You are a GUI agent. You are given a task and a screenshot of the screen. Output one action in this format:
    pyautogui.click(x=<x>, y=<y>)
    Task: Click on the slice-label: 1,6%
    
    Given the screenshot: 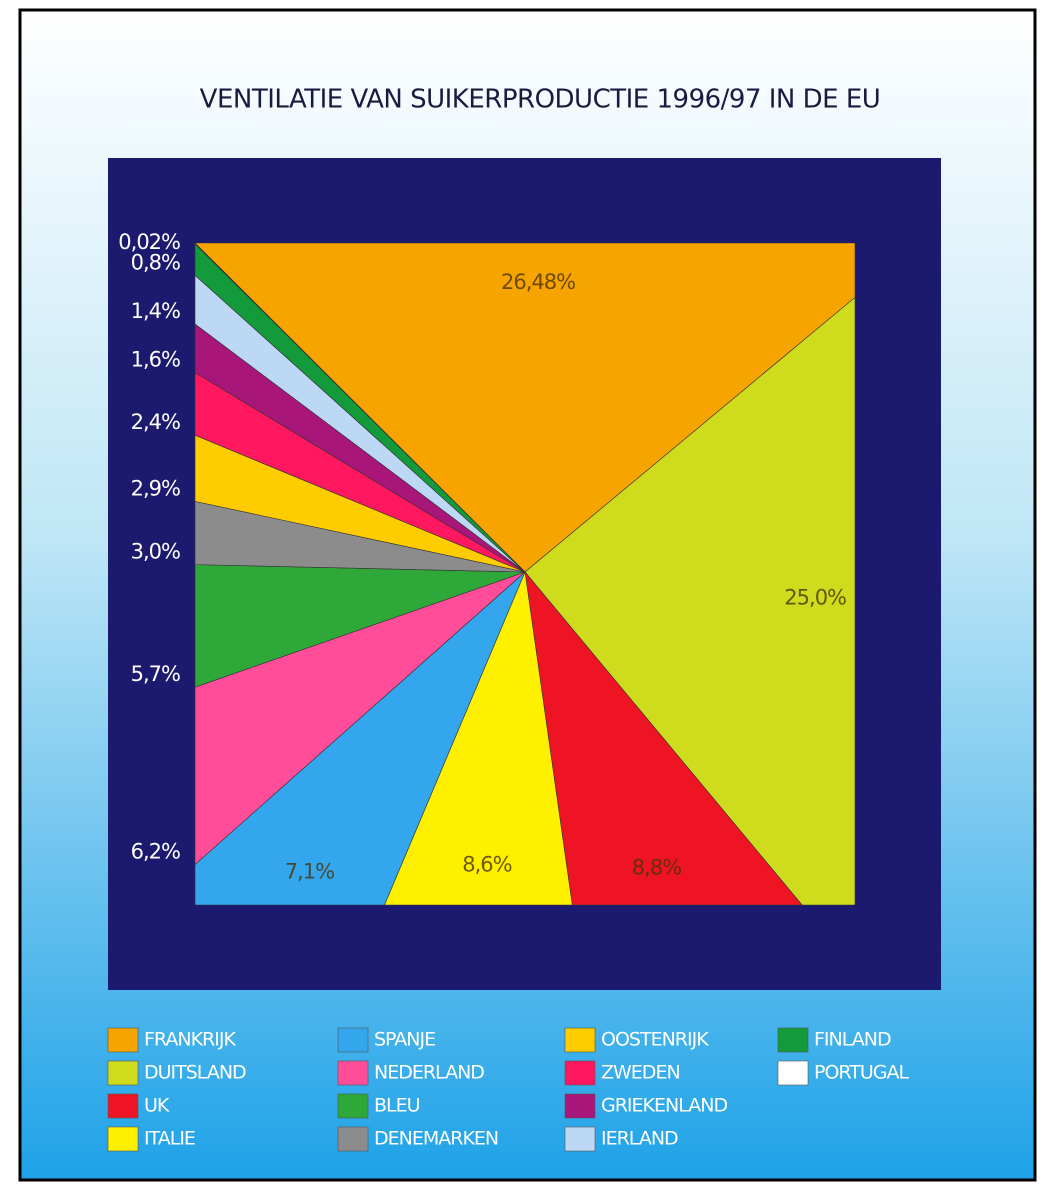 What is the action you would take?
    pyautogui.click(x=155, y=359)
    